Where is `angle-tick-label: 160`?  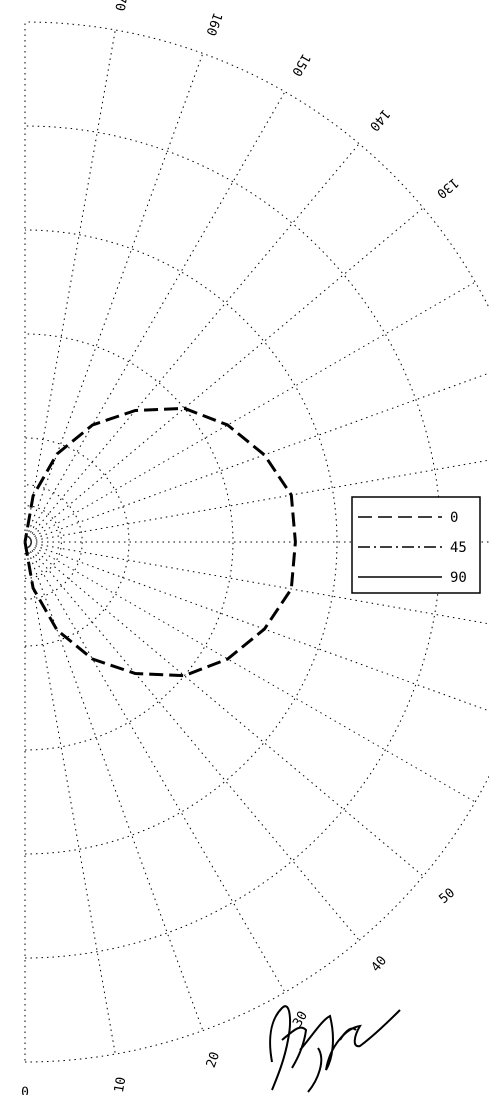 angle-tick-label: 160 is located at coordinates (213, 23).